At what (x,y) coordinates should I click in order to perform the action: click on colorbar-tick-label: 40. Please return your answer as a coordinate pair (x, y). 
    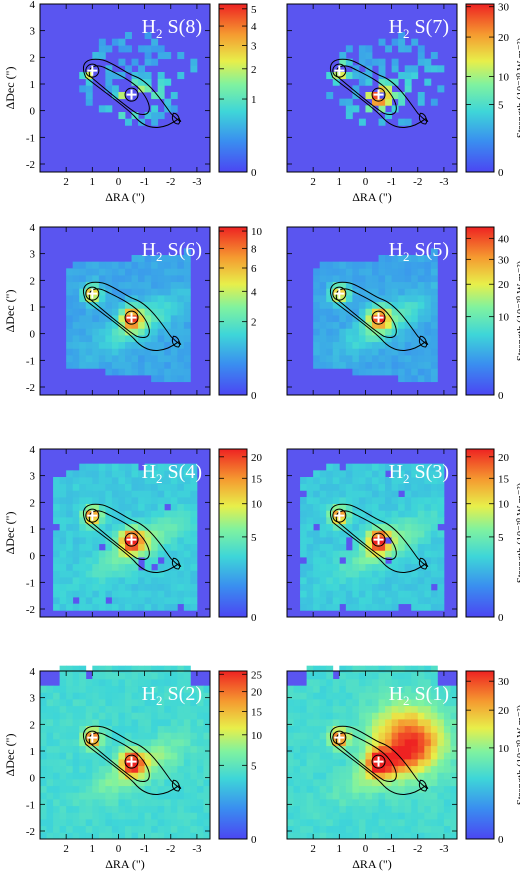
    Looking at the image, I should click on (504, 239).